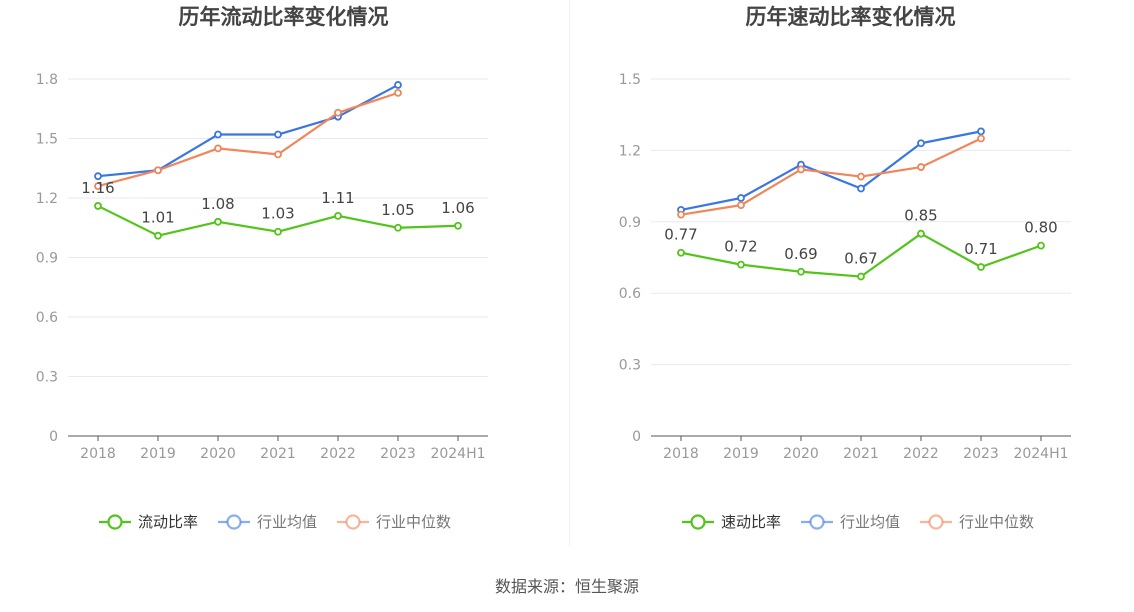 This screenshot has height=612, width=1134. What do you see at coordinates (1040, 228) in the screenshot?
I see `data-label: 0.80` at bounding box center [1040, 228].